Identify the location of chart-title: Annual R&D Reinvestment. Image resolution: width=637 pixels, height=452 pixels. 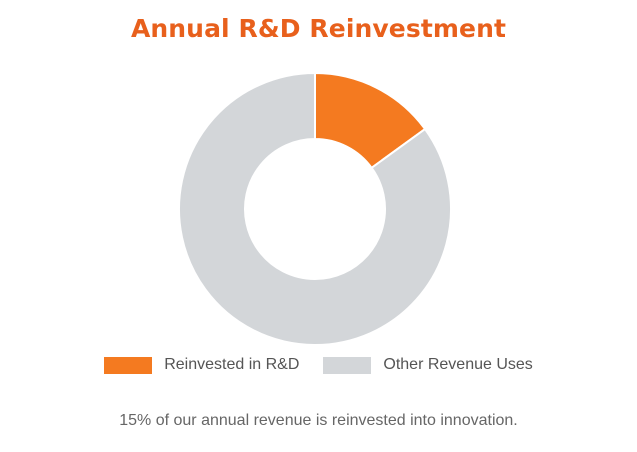
(318, 28).